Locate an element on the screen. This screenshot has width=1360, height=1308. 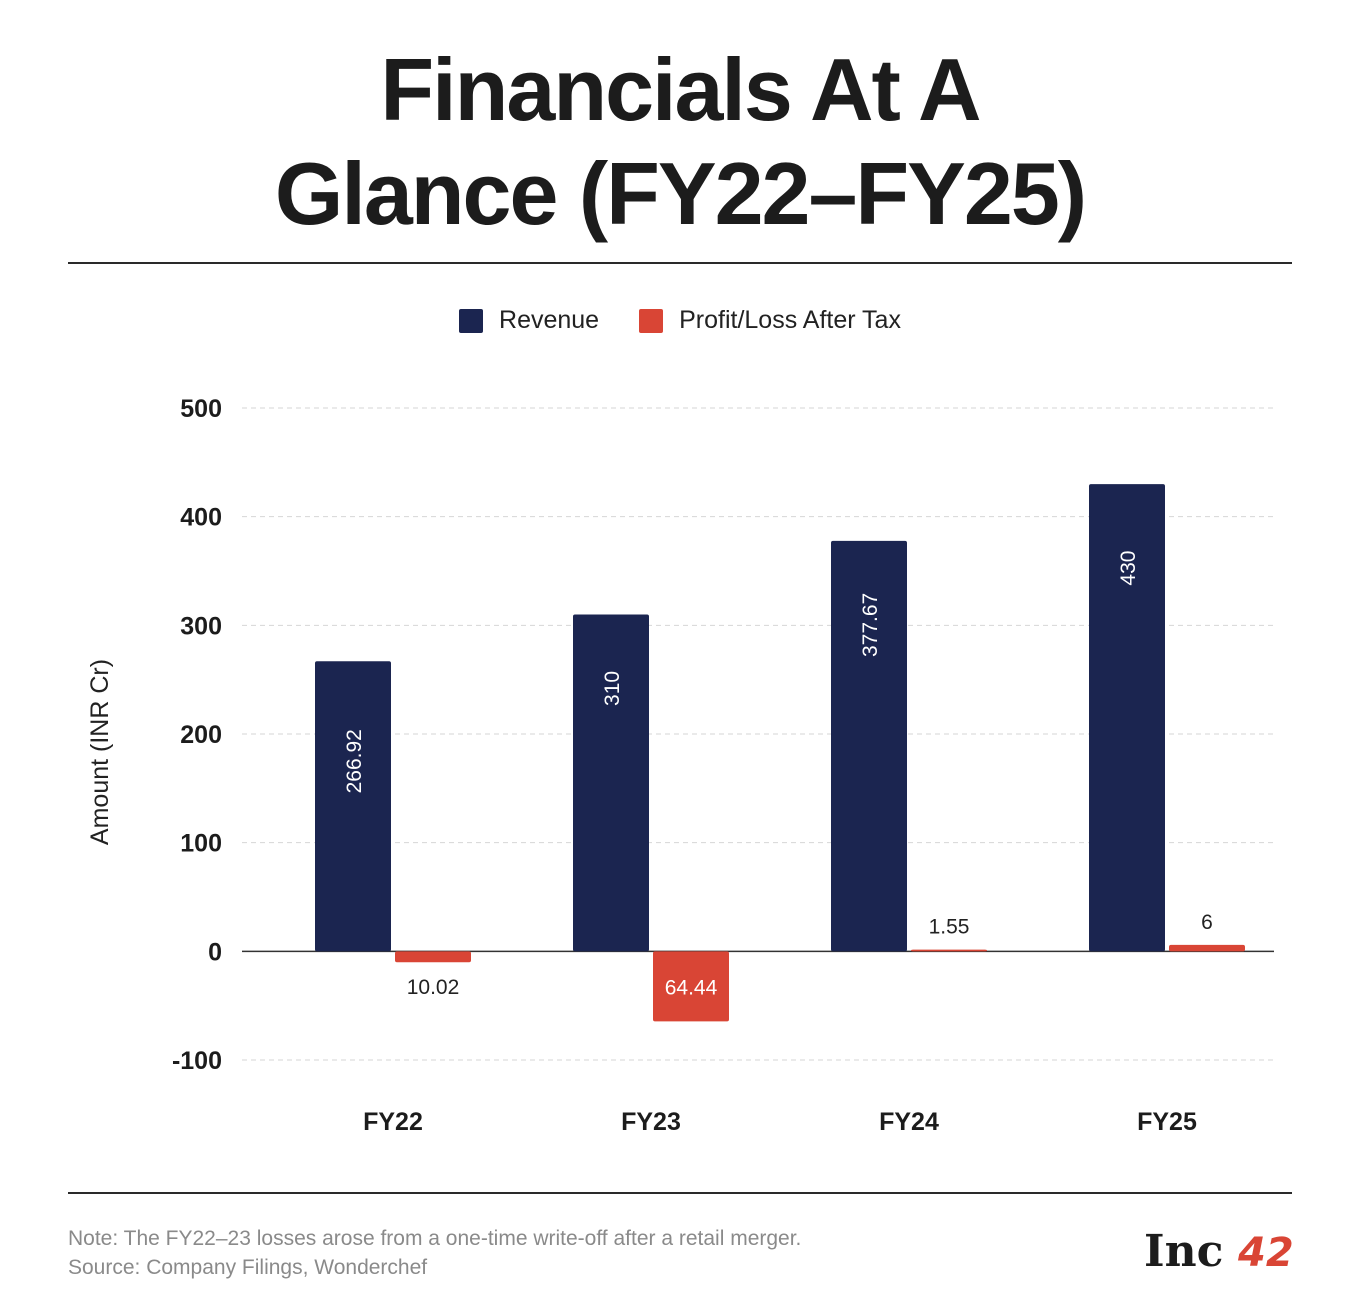
y-tick-label: 500 is located at coordinates (201, 409).